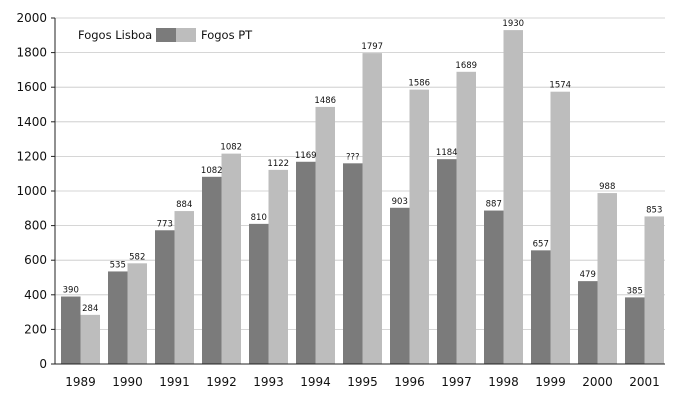 The image size is (690, 400). Describe the element at coordinates (118, 265) in the screenshot. I see `data-label: 535` at that location.